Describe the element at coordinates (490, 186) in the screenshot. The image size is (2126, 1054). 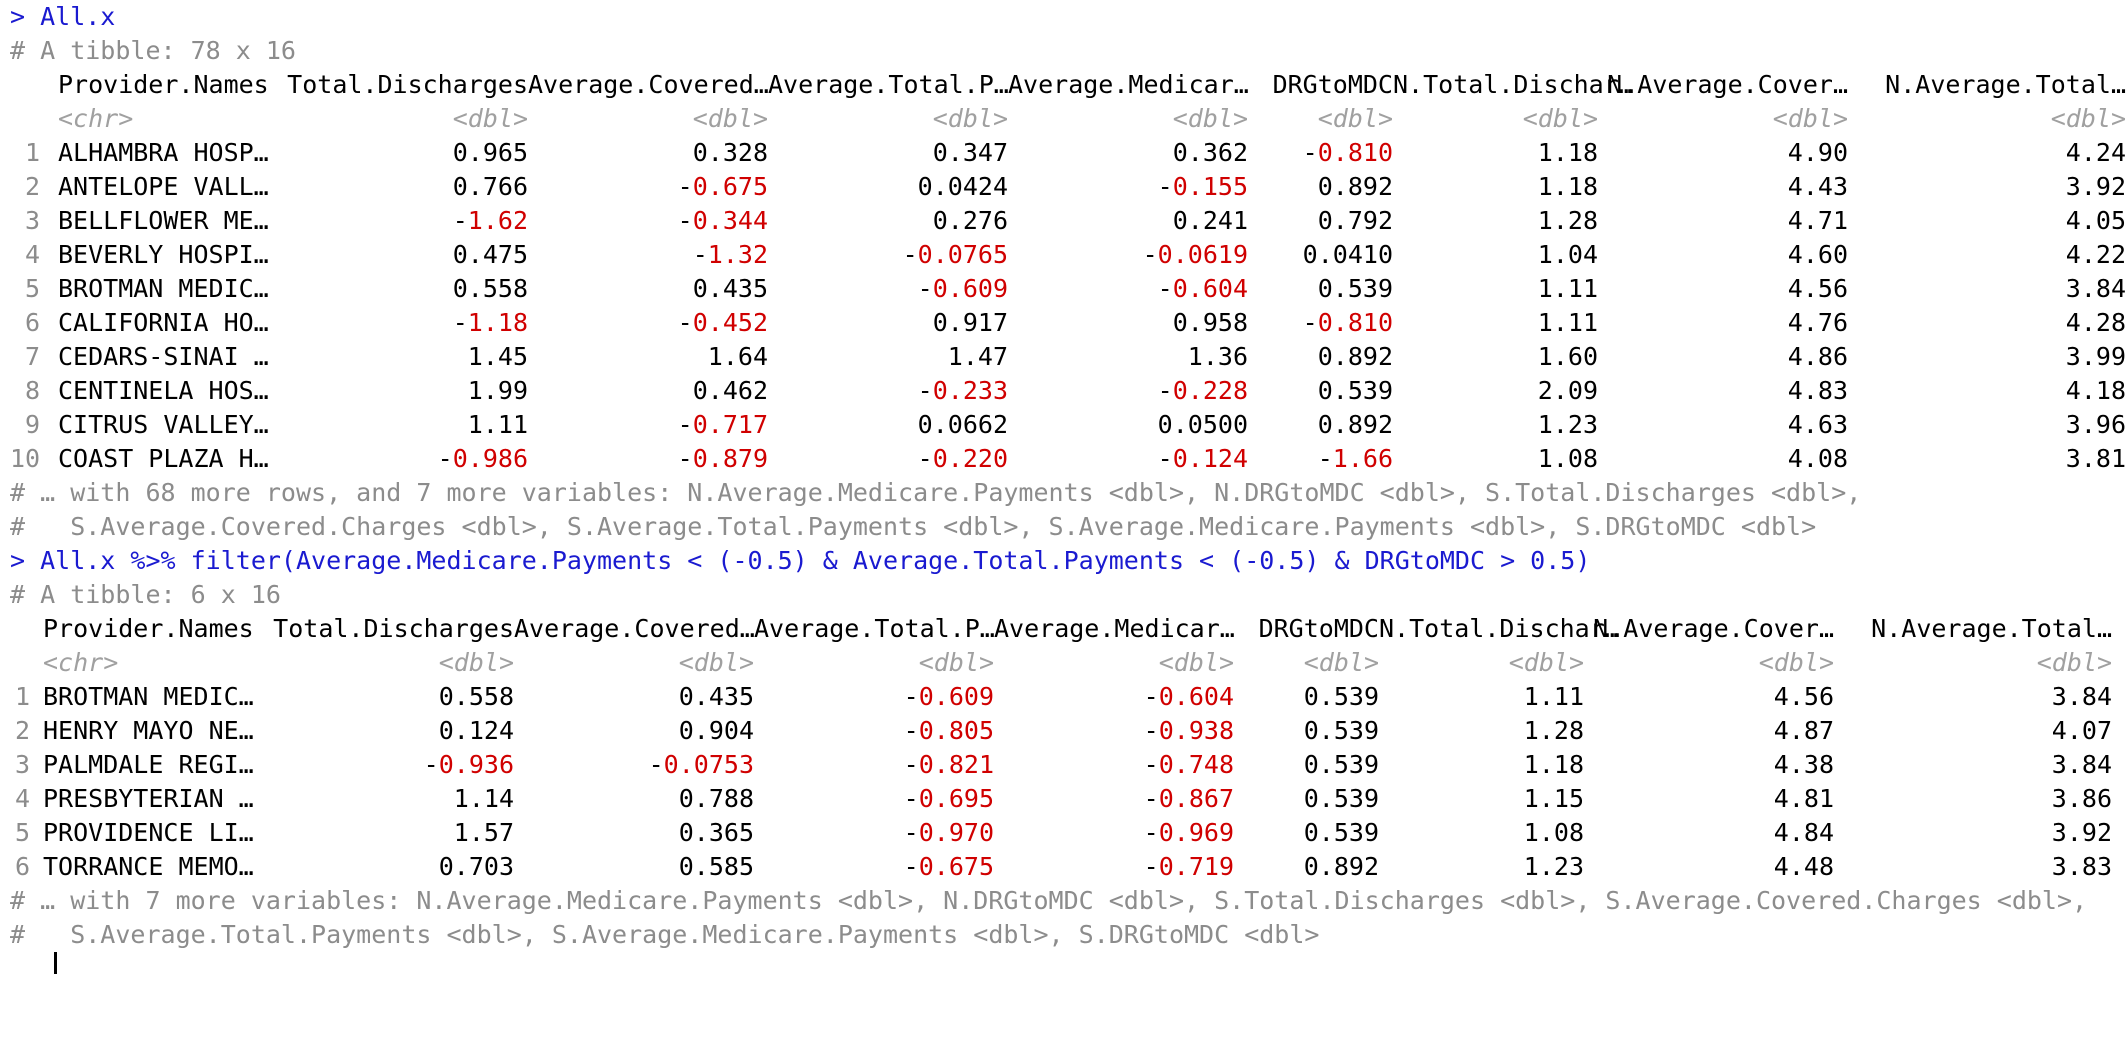
I see `value-cell: 0.766` at that location.